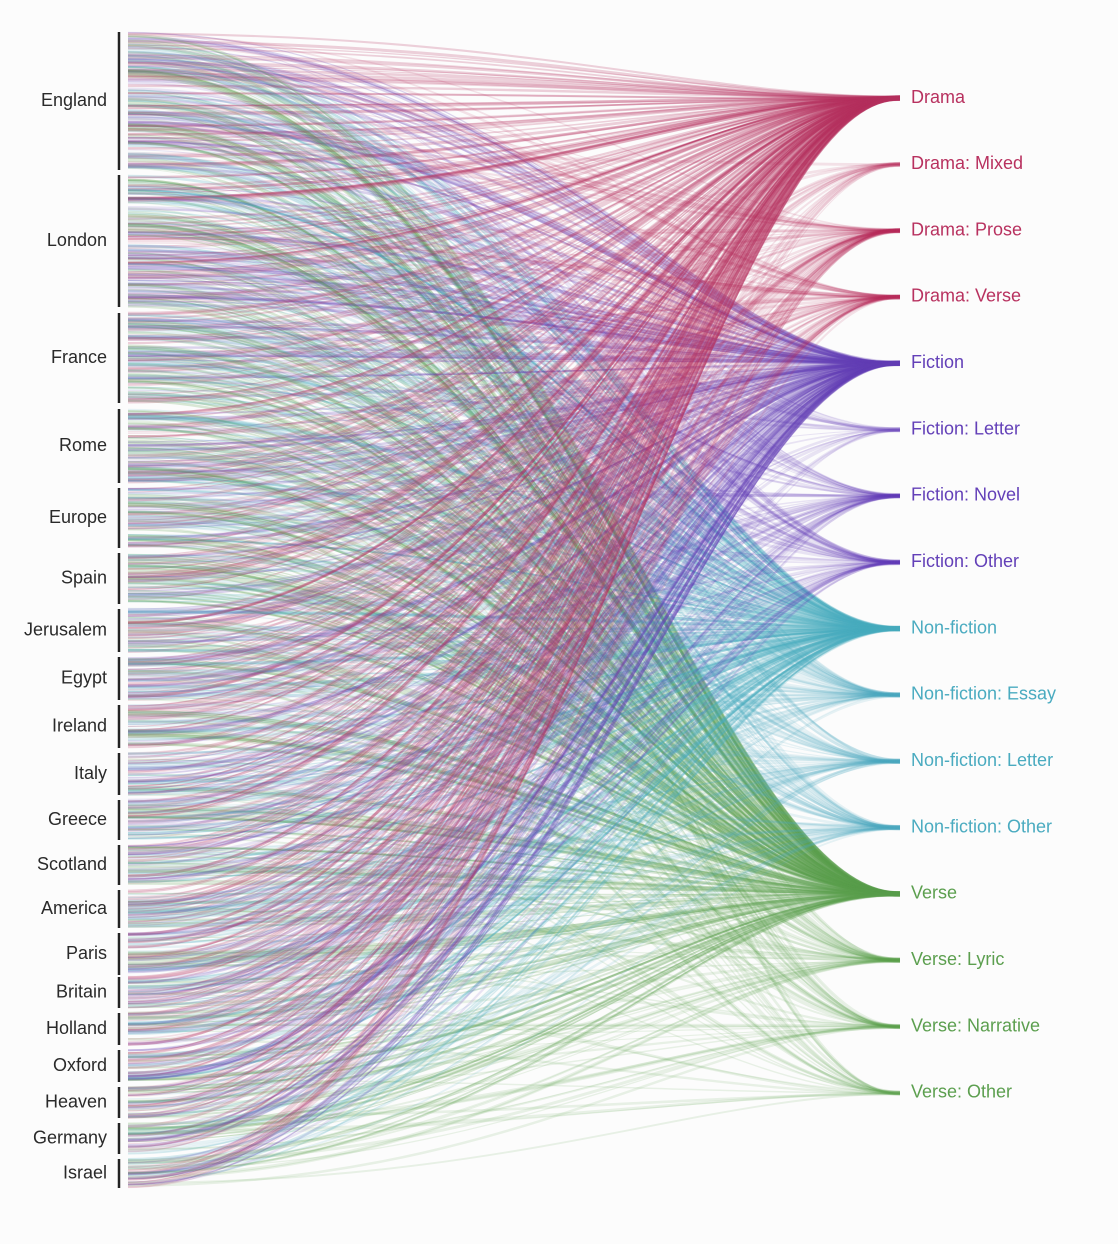  What do you see at coordinates (65, 629) in the screenshot?
I see `source-label: Jerusalem` at bounding box center [65, 629].